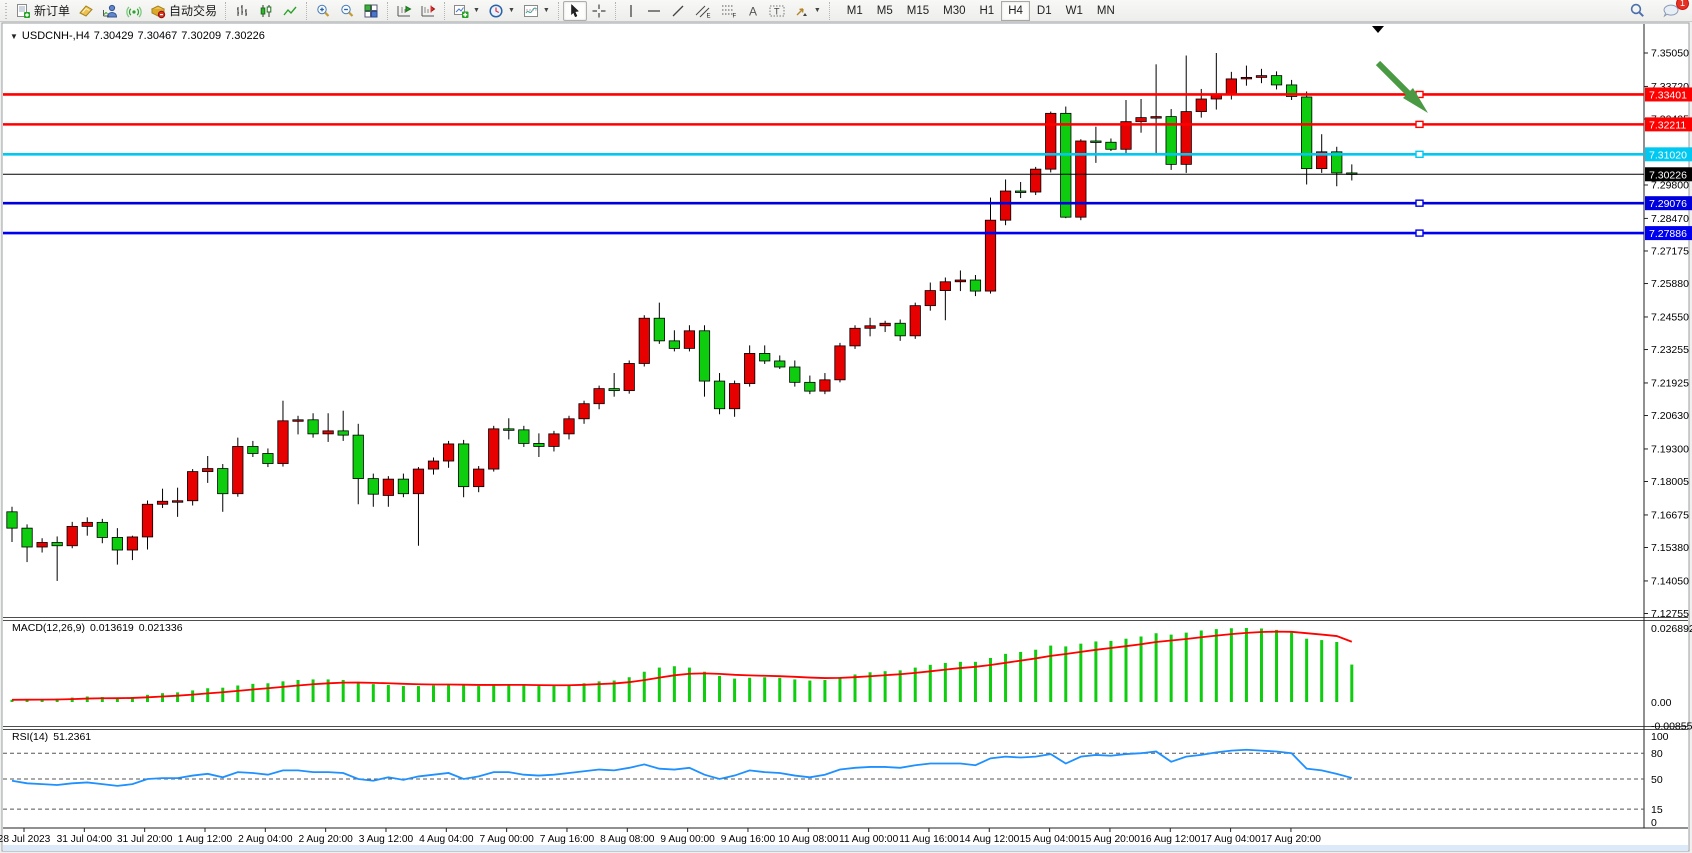  Describe the element at coordinates (654, 11) in the screenshot. I see `horizontal-line-button` at that location.